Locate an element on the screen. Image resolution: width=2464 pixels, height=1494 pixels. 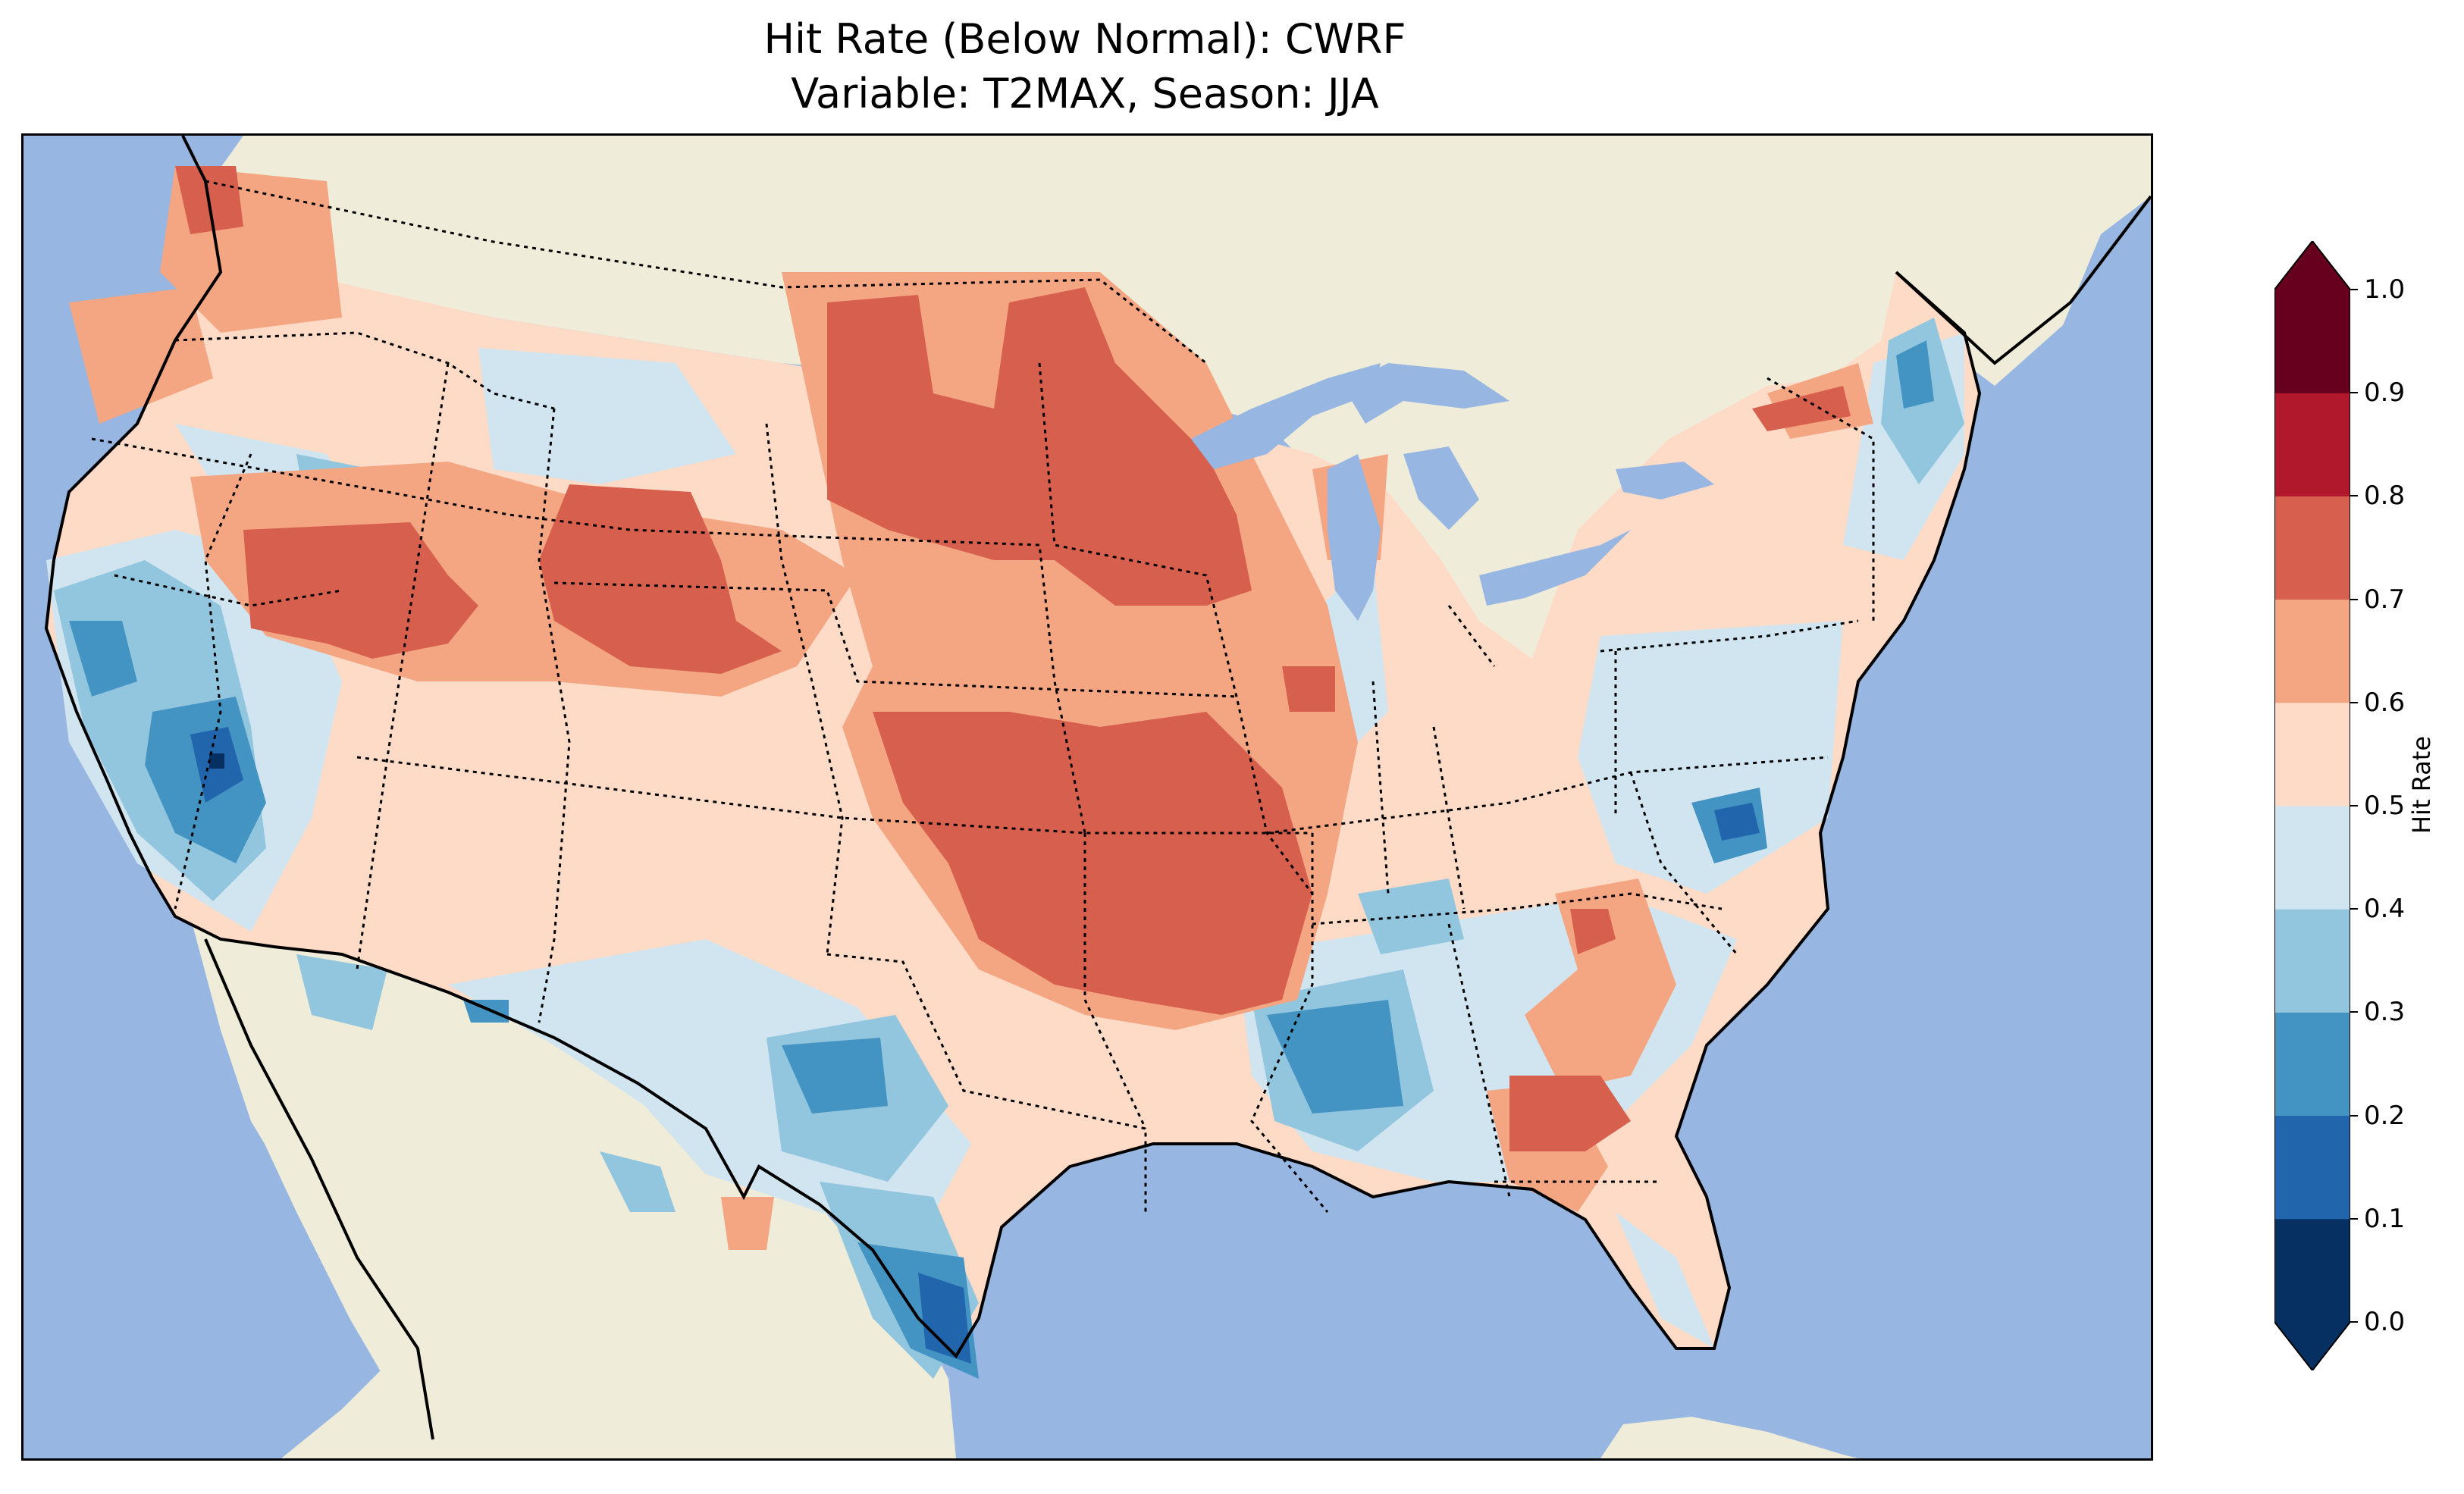
colorbar-tick-label: 0.5 is located at coordinates (2385, 806).